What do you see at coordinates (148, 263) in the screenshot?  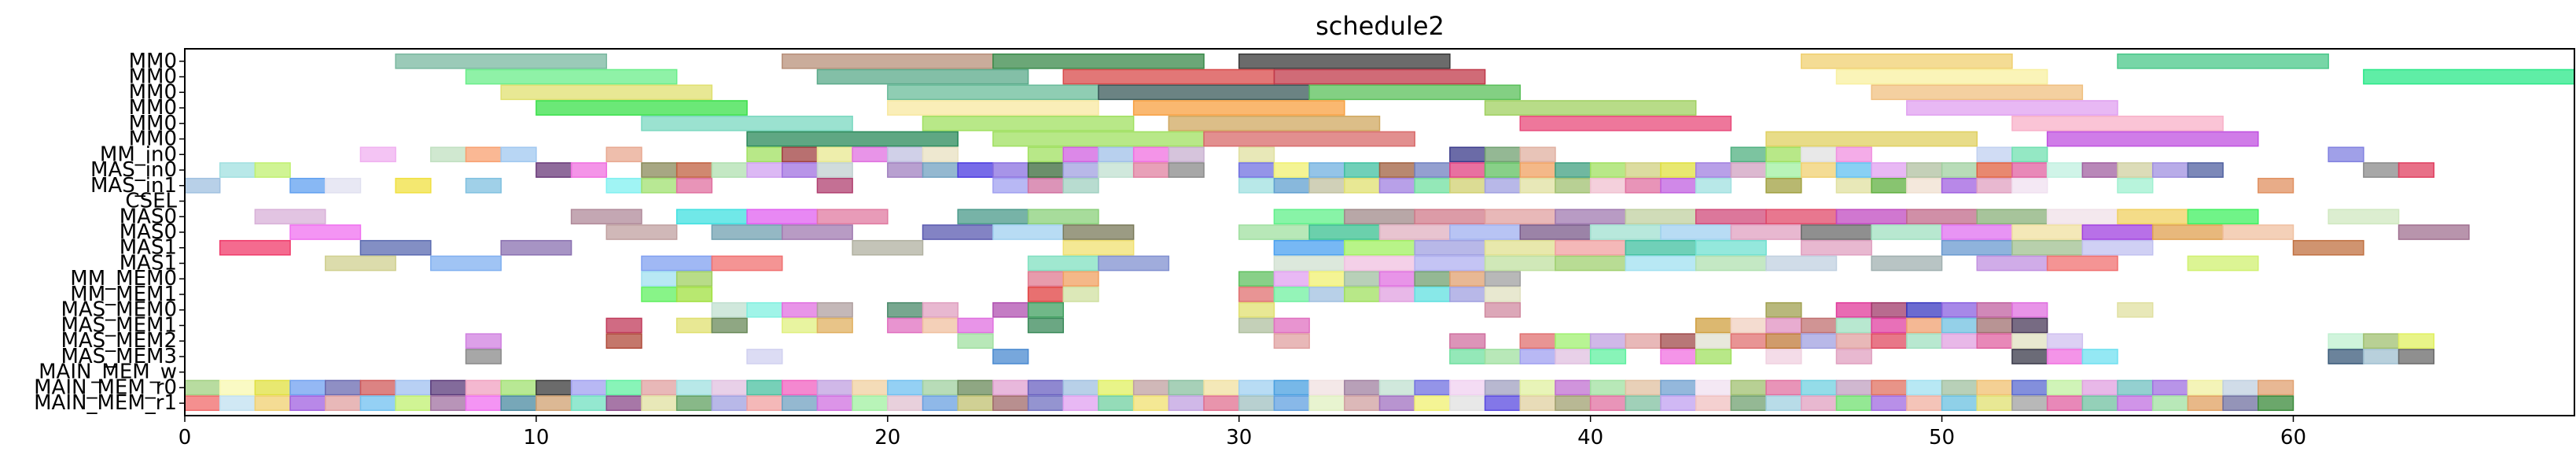 I see `y-tick-label: MAS1` at bounding box center [148, 263].